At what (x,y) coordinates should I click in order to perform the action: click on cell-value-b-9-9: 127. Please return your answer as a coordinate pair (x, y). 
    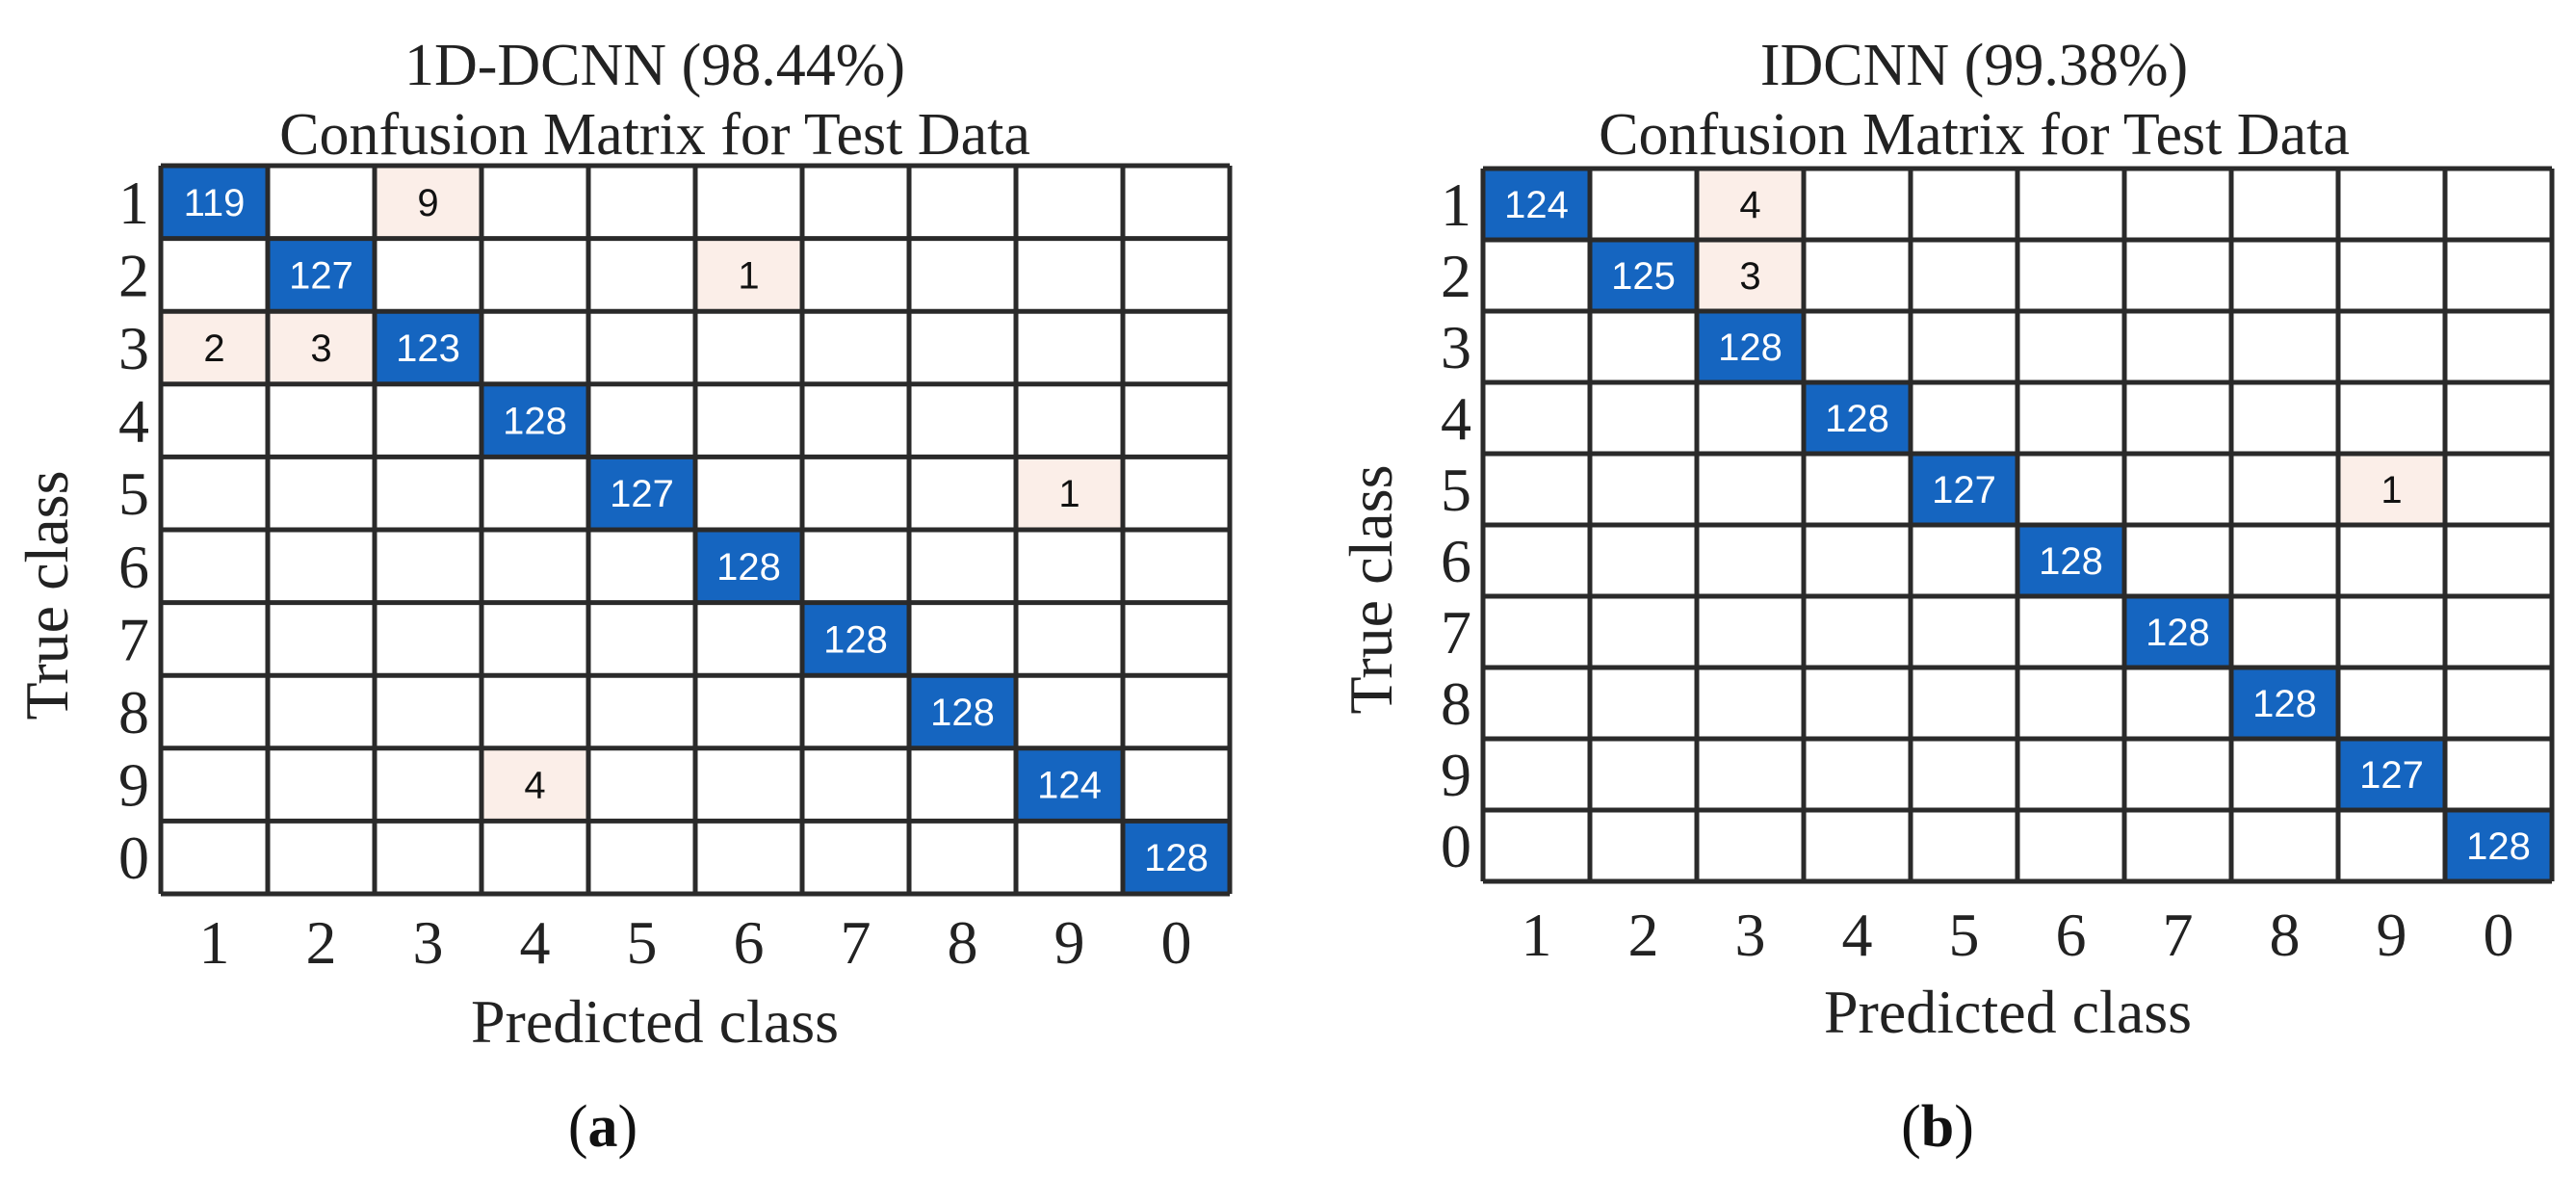
    Looking at the image, I should click on (2391, 776).